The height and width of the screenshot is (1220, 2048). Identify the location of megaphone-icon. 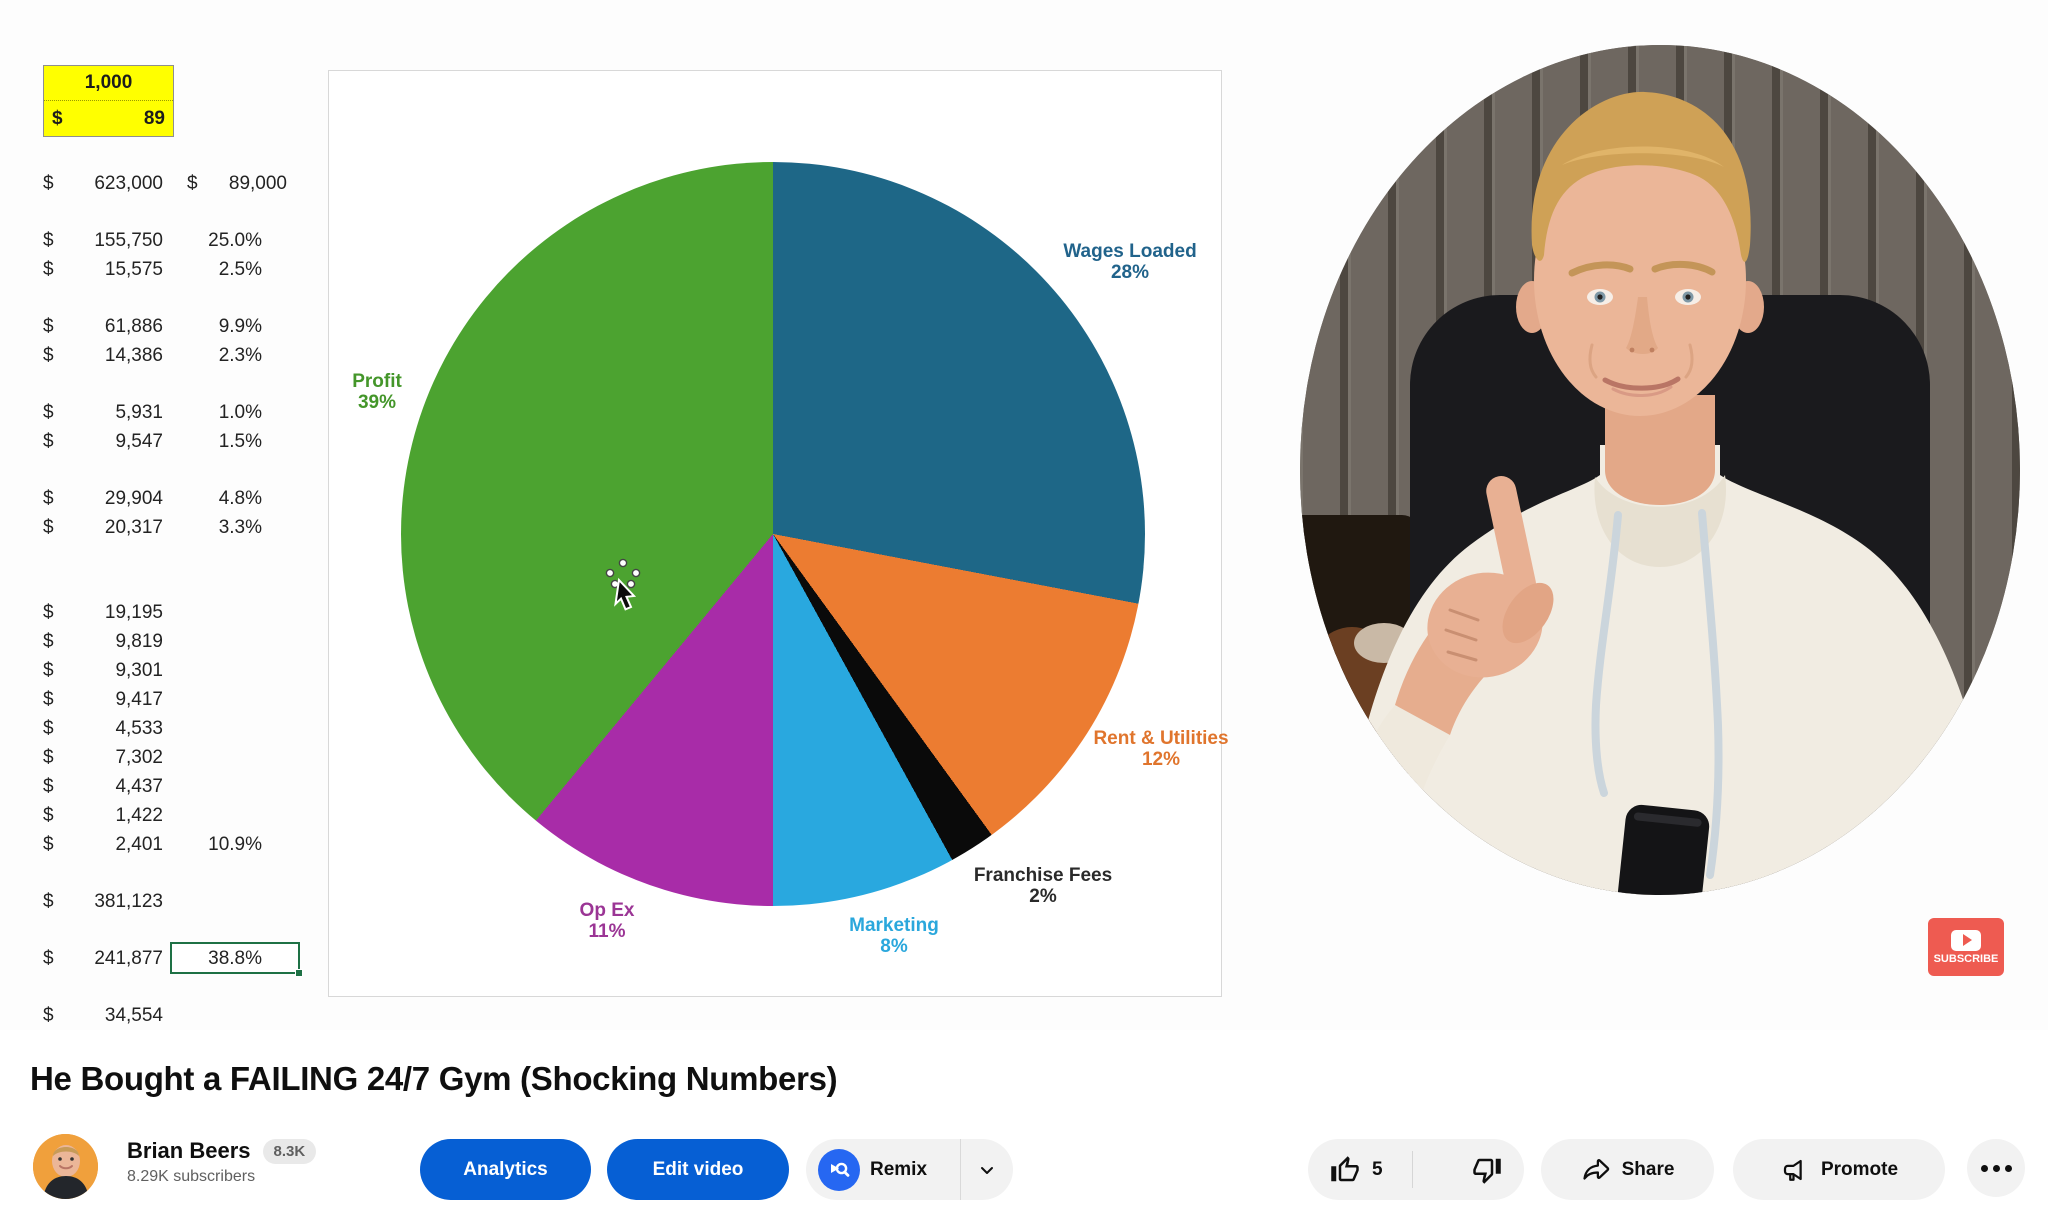
(1792, 1170).